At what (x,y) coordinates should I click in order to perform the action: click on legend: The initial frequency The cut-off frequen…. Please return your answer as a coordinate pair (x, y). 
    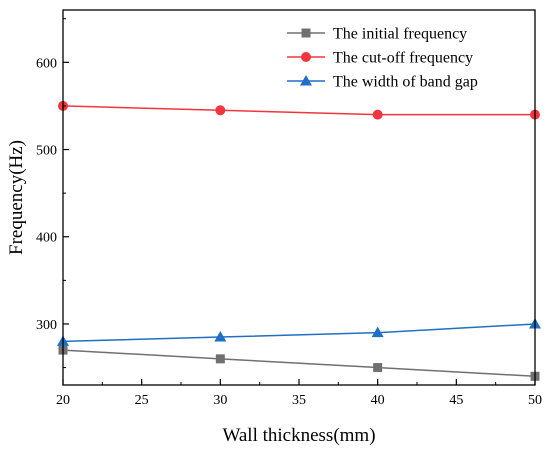
    Looking at the image, I should click on (382, 58).